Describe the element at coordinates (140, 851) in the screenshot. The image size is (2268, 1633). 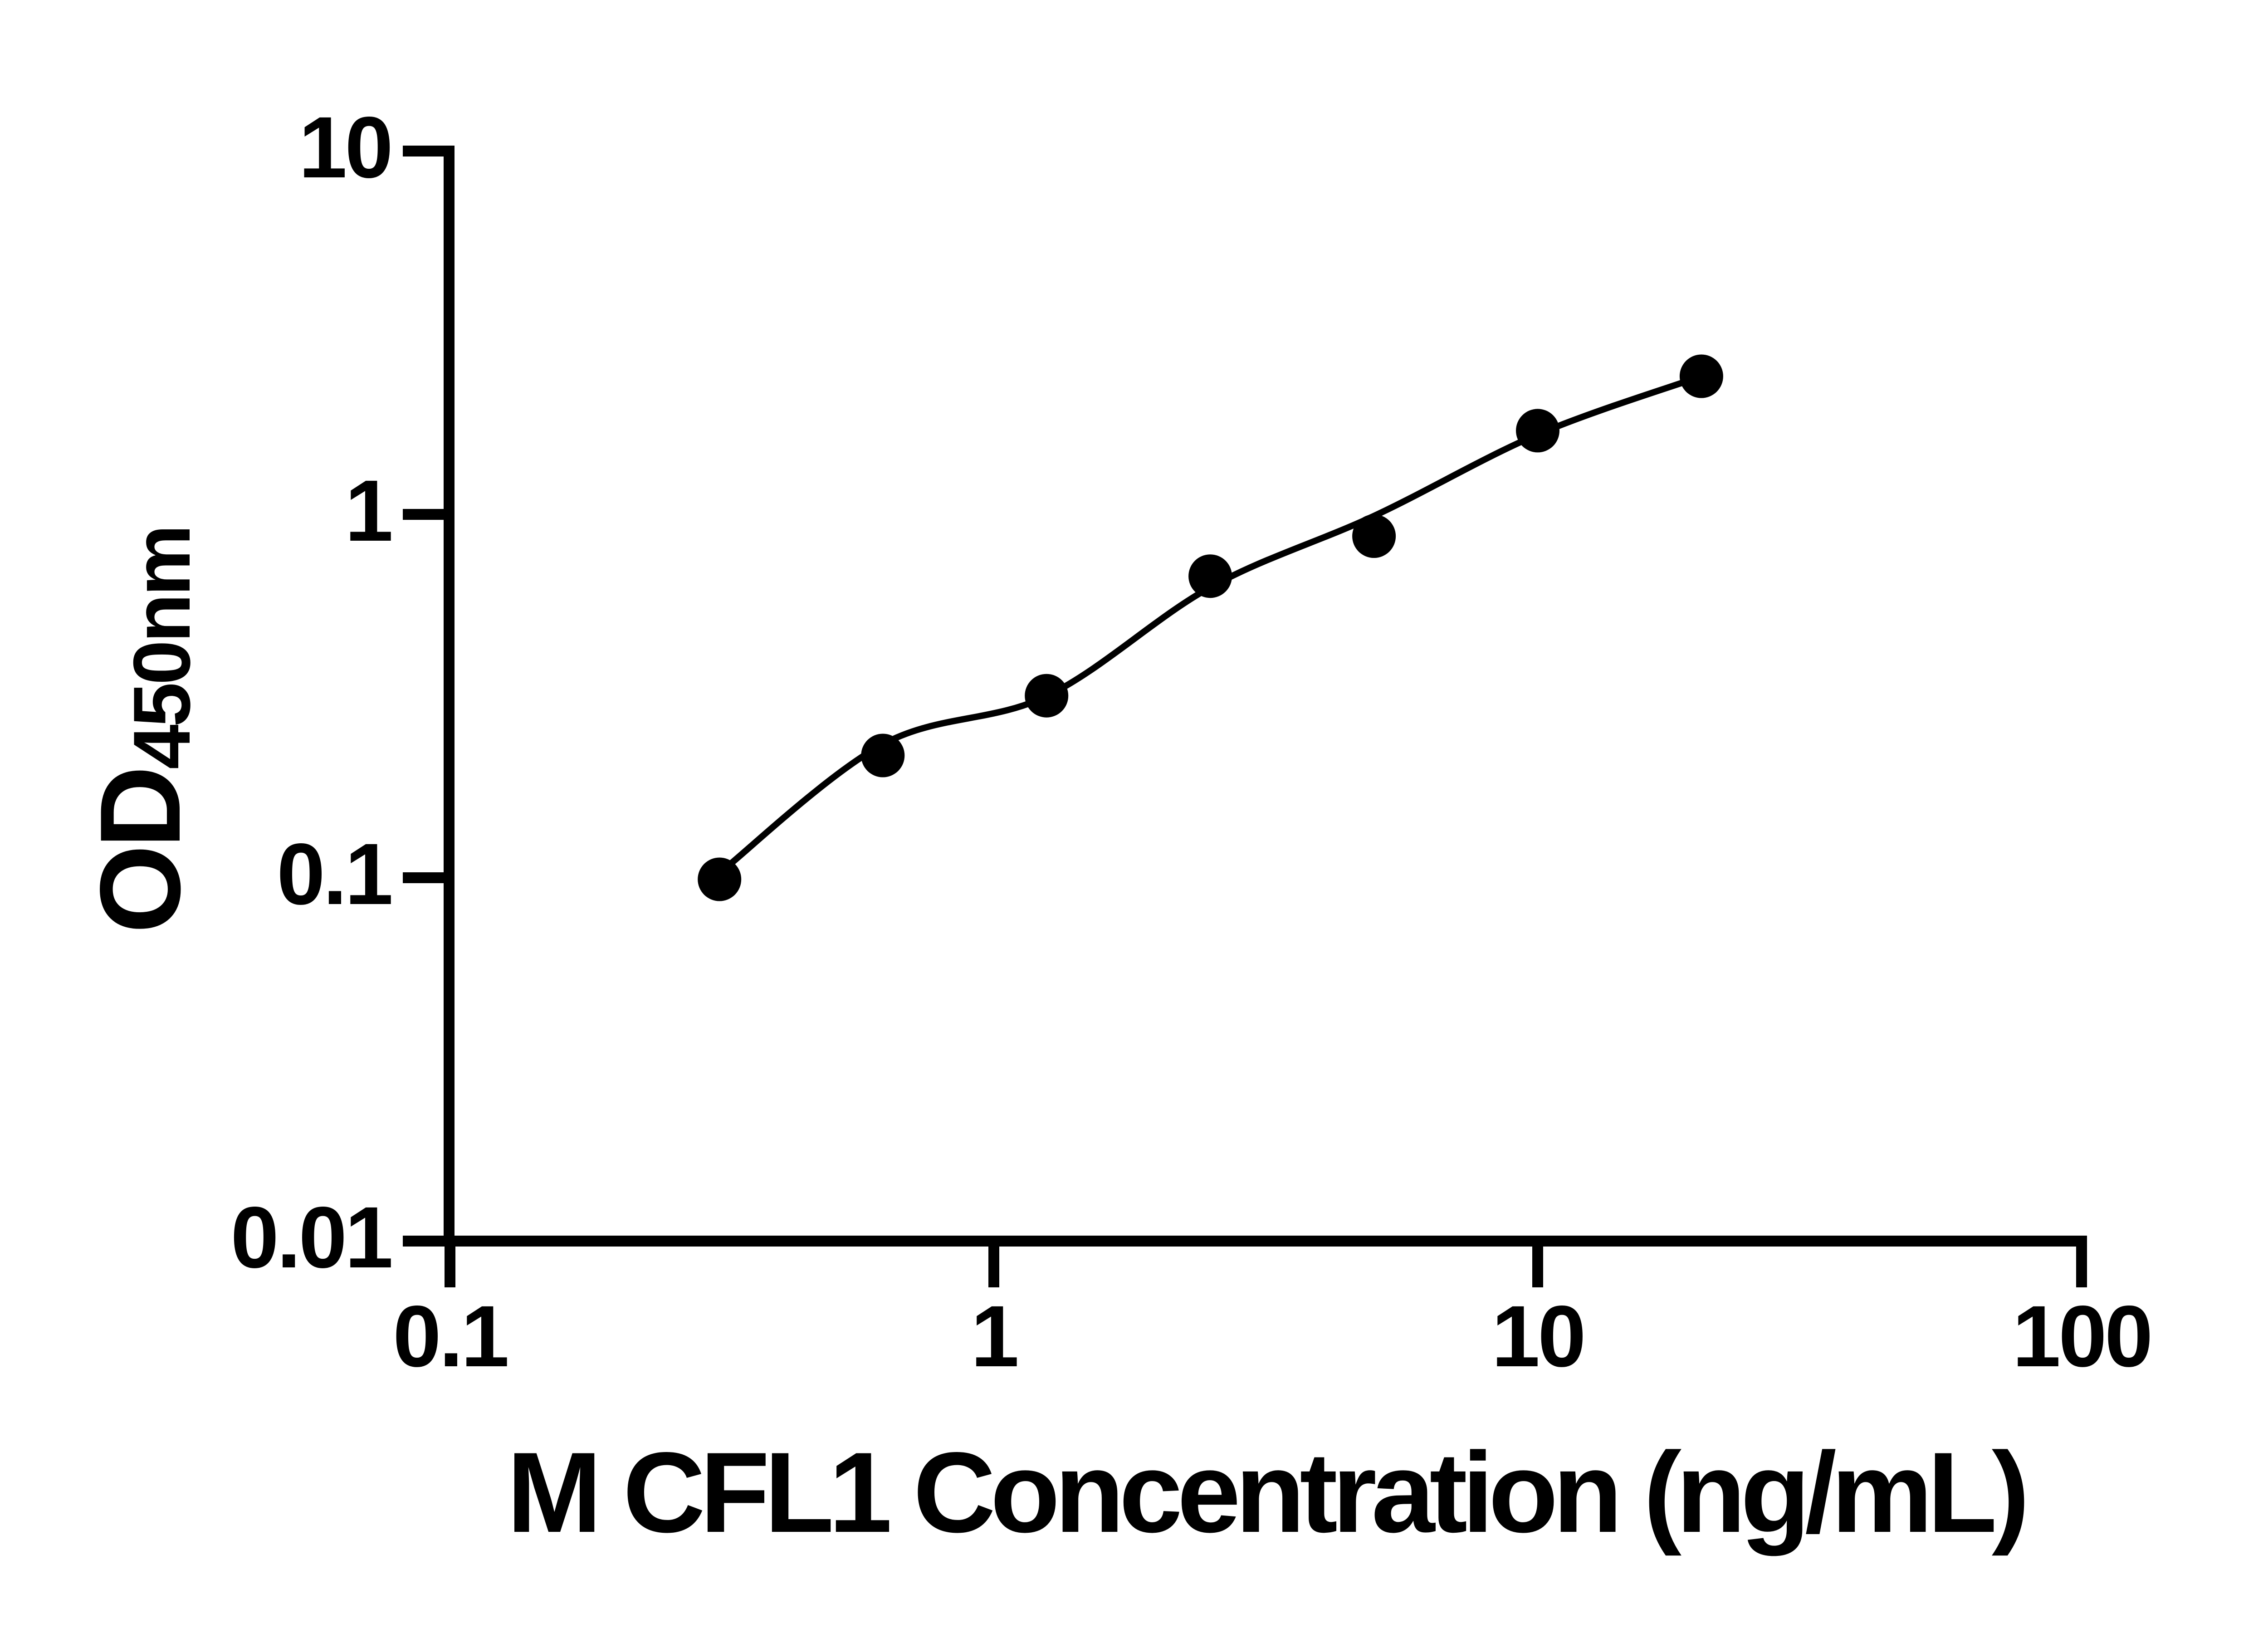
I see `y-axis-label-main: OD` at that location.